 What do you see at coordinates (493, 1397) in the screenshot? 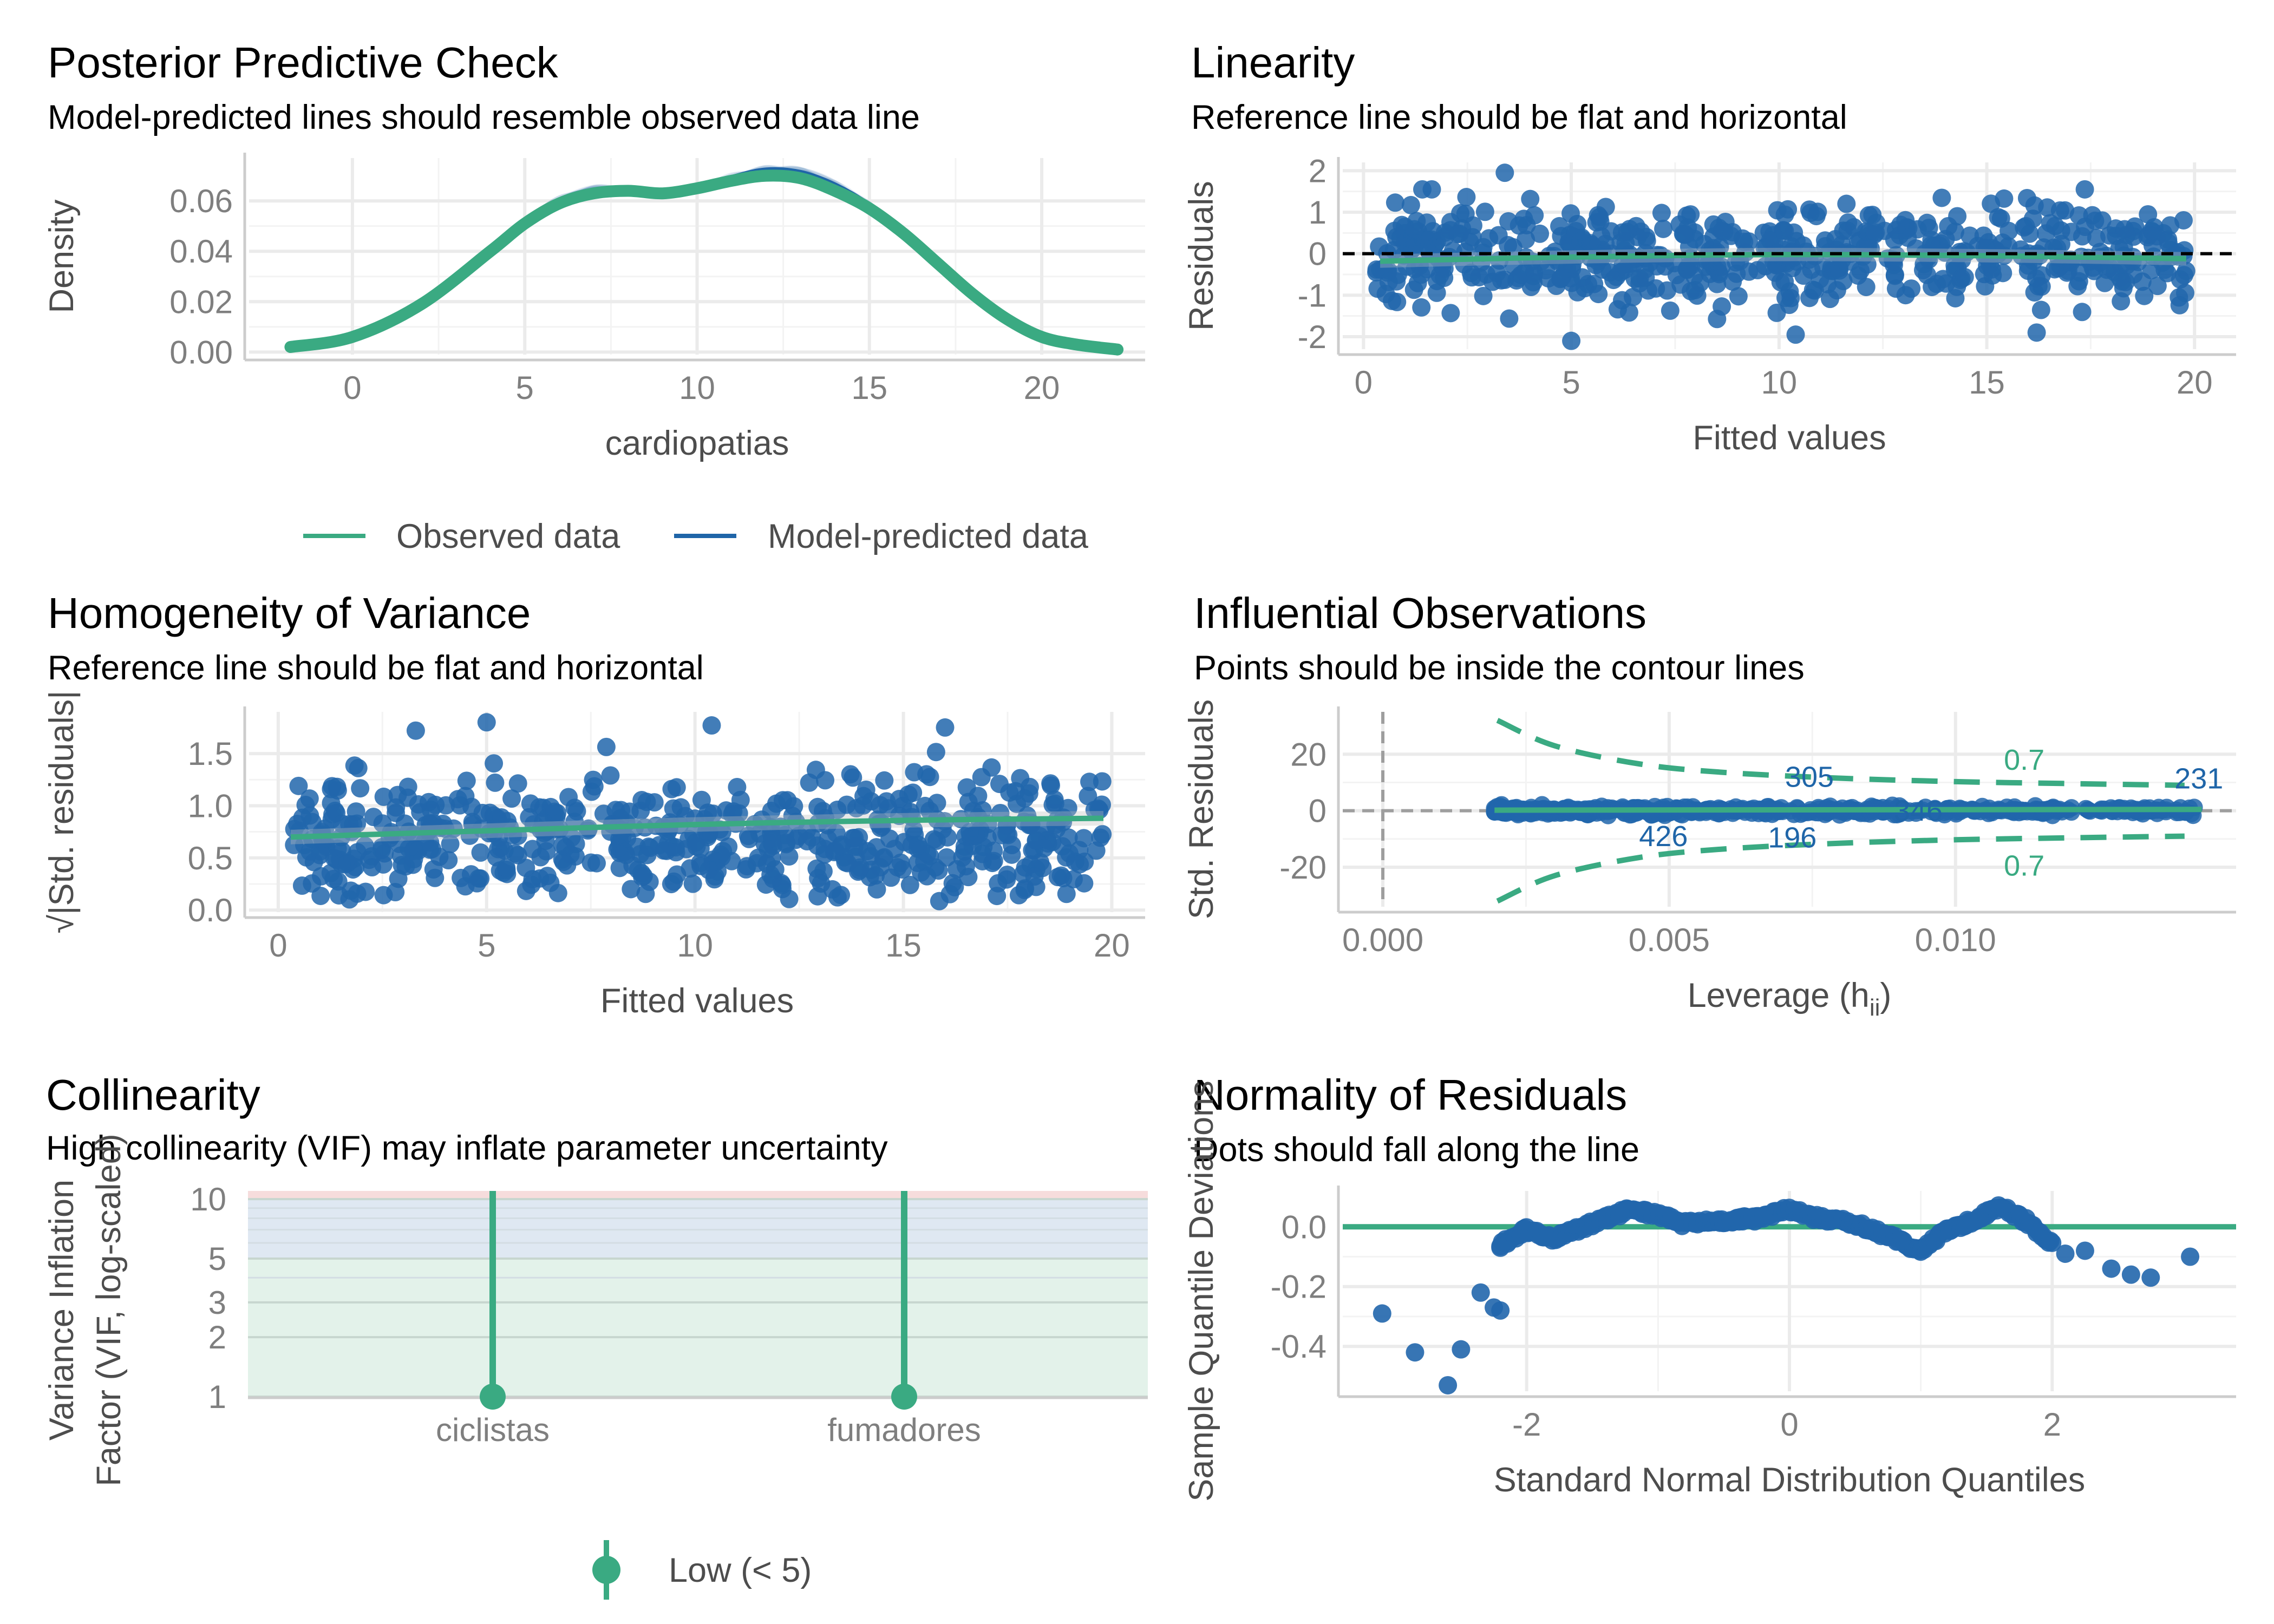
I see `vif-point` at bounding box center [493, 1397].